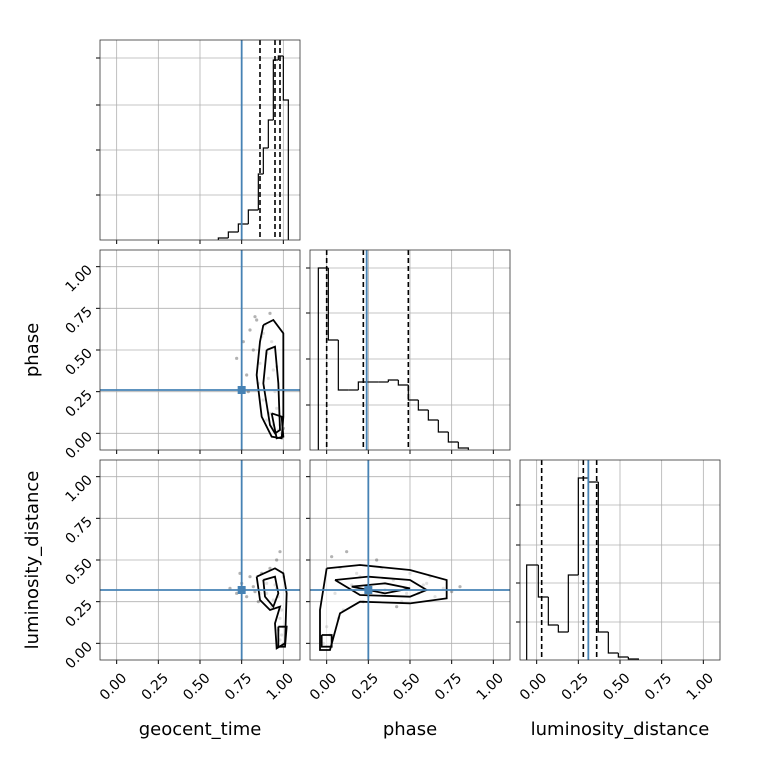  What do you see at coordinates (32, 560) in the screenshot?
I see `y-axis-label: luminosity_distance` at bounding box center [32, 560].